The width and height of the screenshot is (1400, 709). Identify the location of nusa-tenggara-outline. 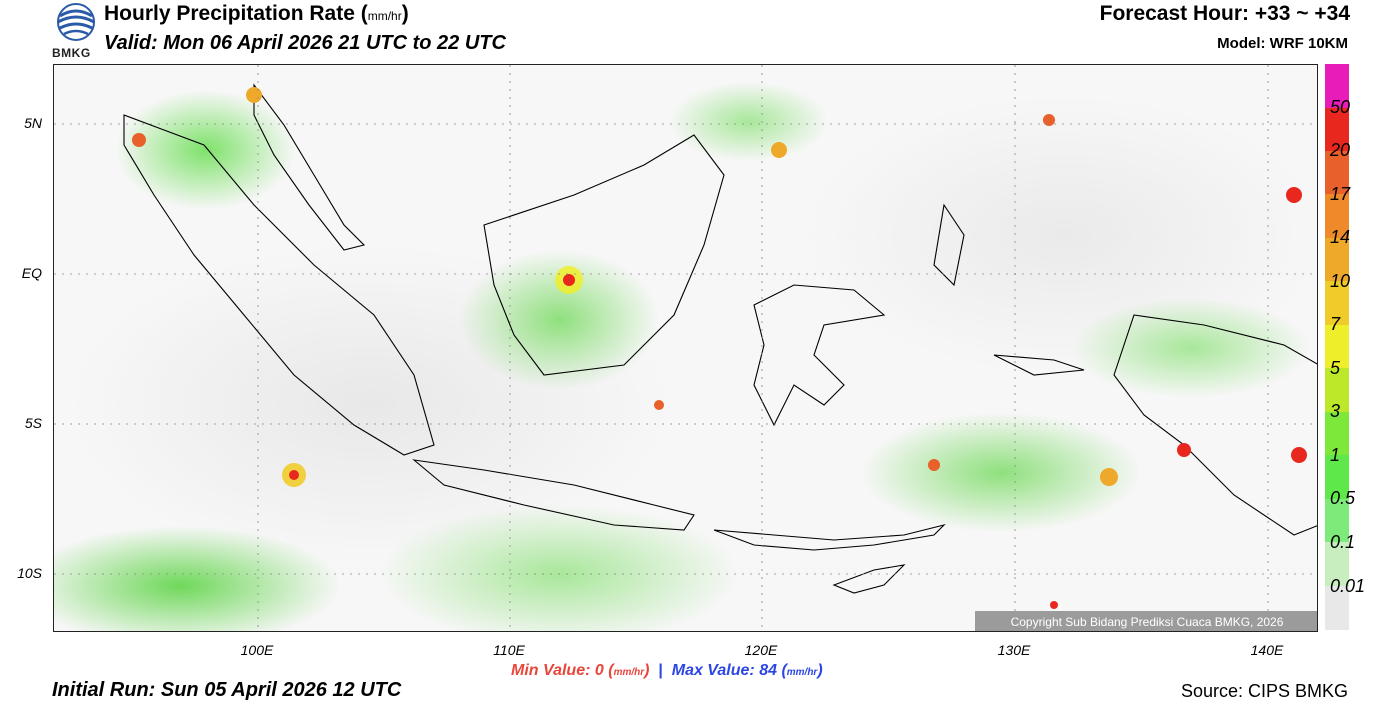
(829, 537).